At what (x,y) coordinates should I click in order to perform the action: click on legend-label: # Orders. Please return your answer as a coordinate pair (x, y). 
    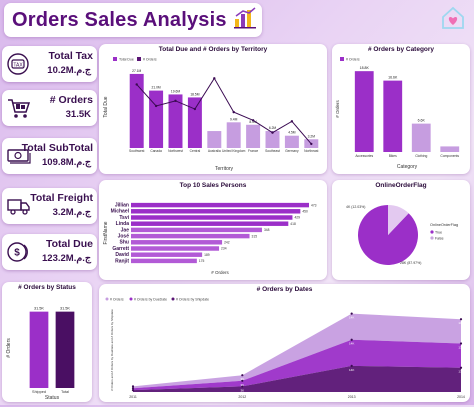
    Looking at the image, I should click on (117, 299).